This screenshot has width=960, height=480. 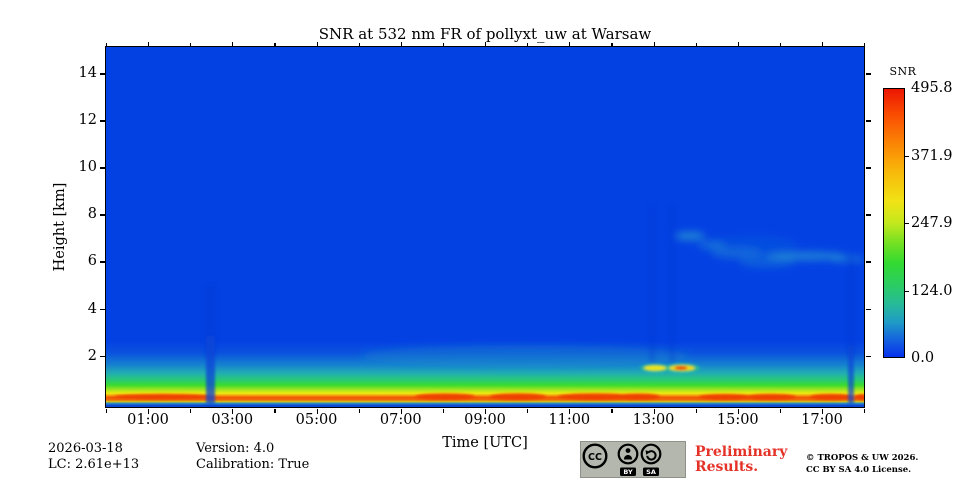 What do you see at coordinates (628, 454) in the screenshot?
I see `person-by-icon` at bounding box center [628, 454].